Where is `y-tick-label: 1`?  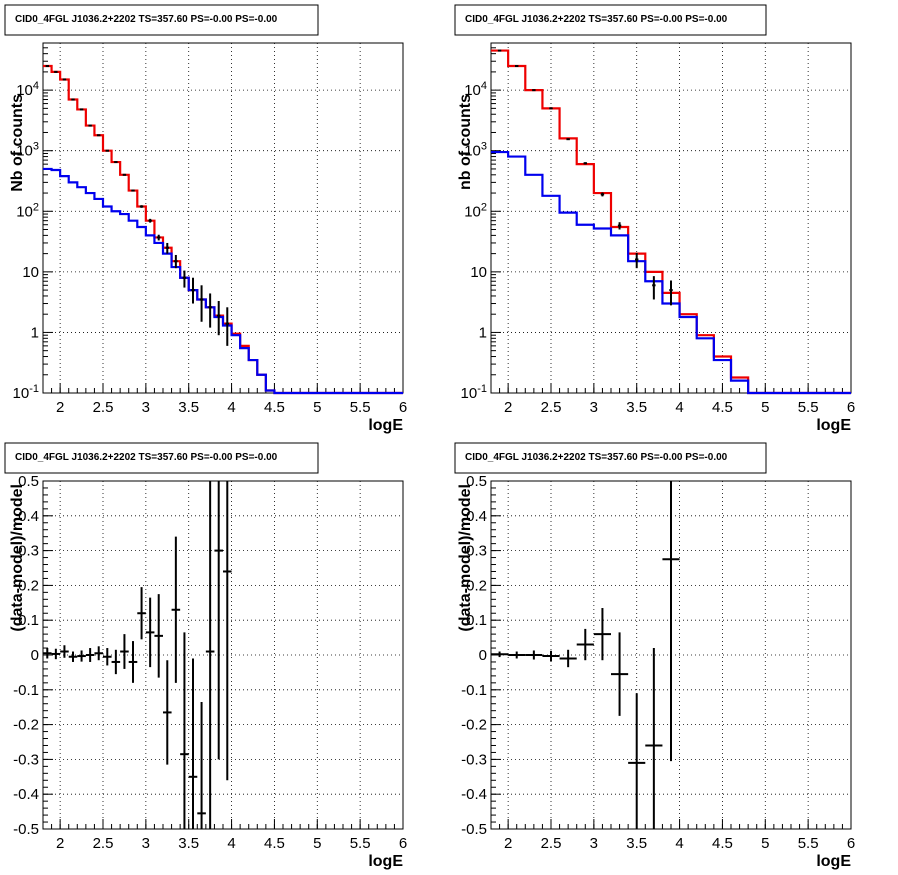 y-tick-label: 1 is located at coordinates (35, 332).